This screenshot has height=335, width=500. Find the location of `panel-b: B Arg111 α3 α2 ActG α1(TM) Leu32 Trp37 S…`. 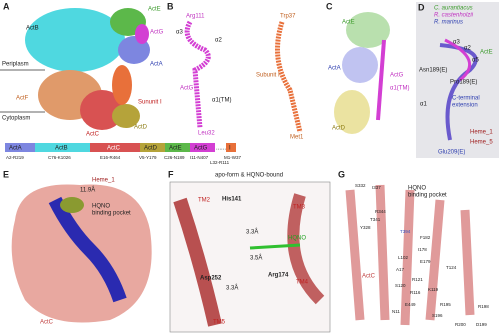

panel-b: B Arg111 α3 α2 ActG α1(TM) Leu32 Trp37 S… is located at coordinates (235, 70).